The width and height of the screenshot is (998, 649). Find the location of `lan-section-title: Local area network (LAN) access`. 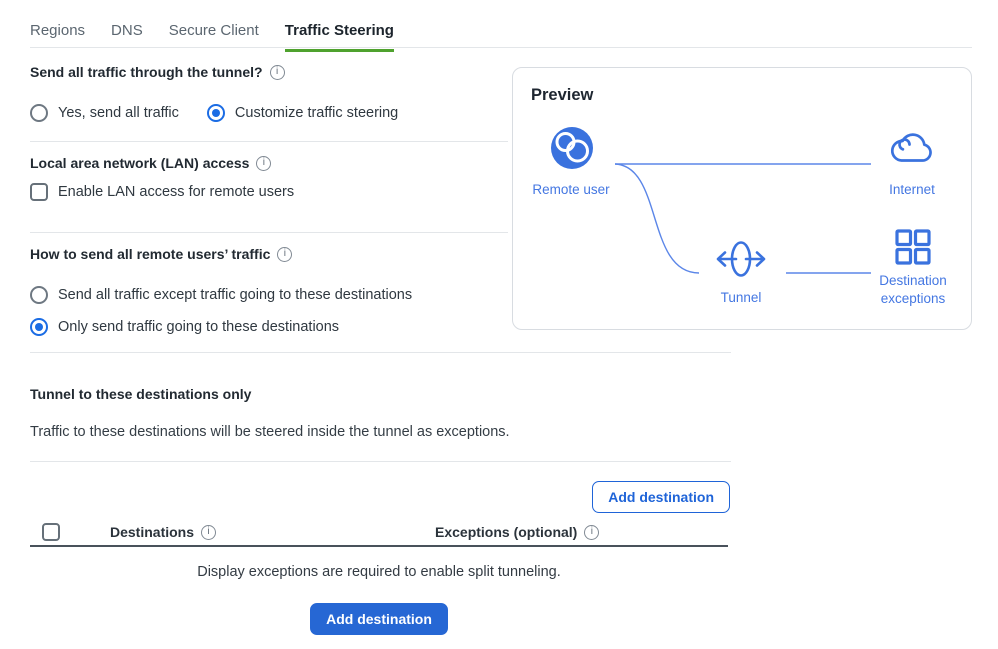

lan-section-title: Local area network (LAN) access is located at coordinates (151, 163).